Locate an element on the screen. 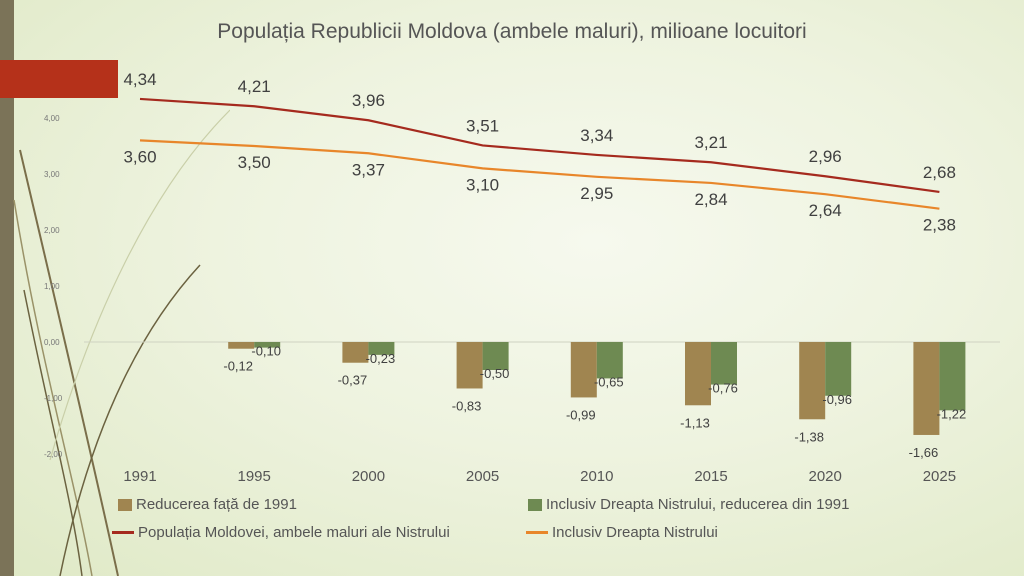  x-tick-label: 2000 is located at coordinates (368, 476).